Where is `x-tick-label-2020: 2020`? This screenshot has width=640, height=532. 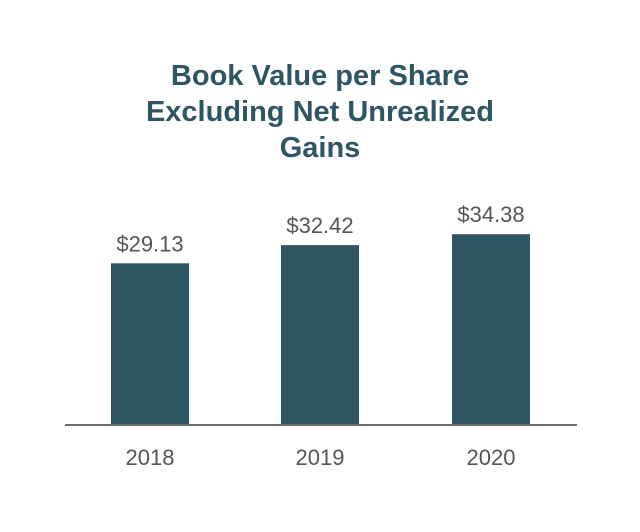
x-tick-label-2020: 2020 is located at coordinates (491, 457).